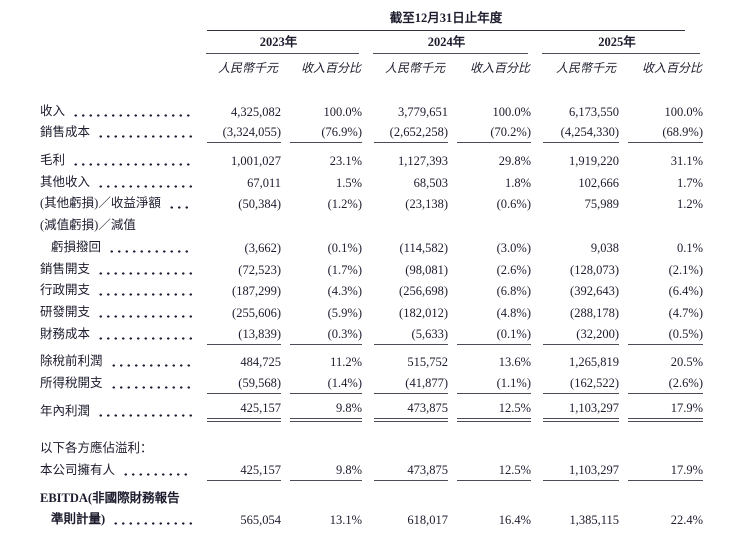  What do you see at coordinates (661, 247) in the screenshot?
I see `percent-cell: 0.1%` at bounding box center [661, 247].